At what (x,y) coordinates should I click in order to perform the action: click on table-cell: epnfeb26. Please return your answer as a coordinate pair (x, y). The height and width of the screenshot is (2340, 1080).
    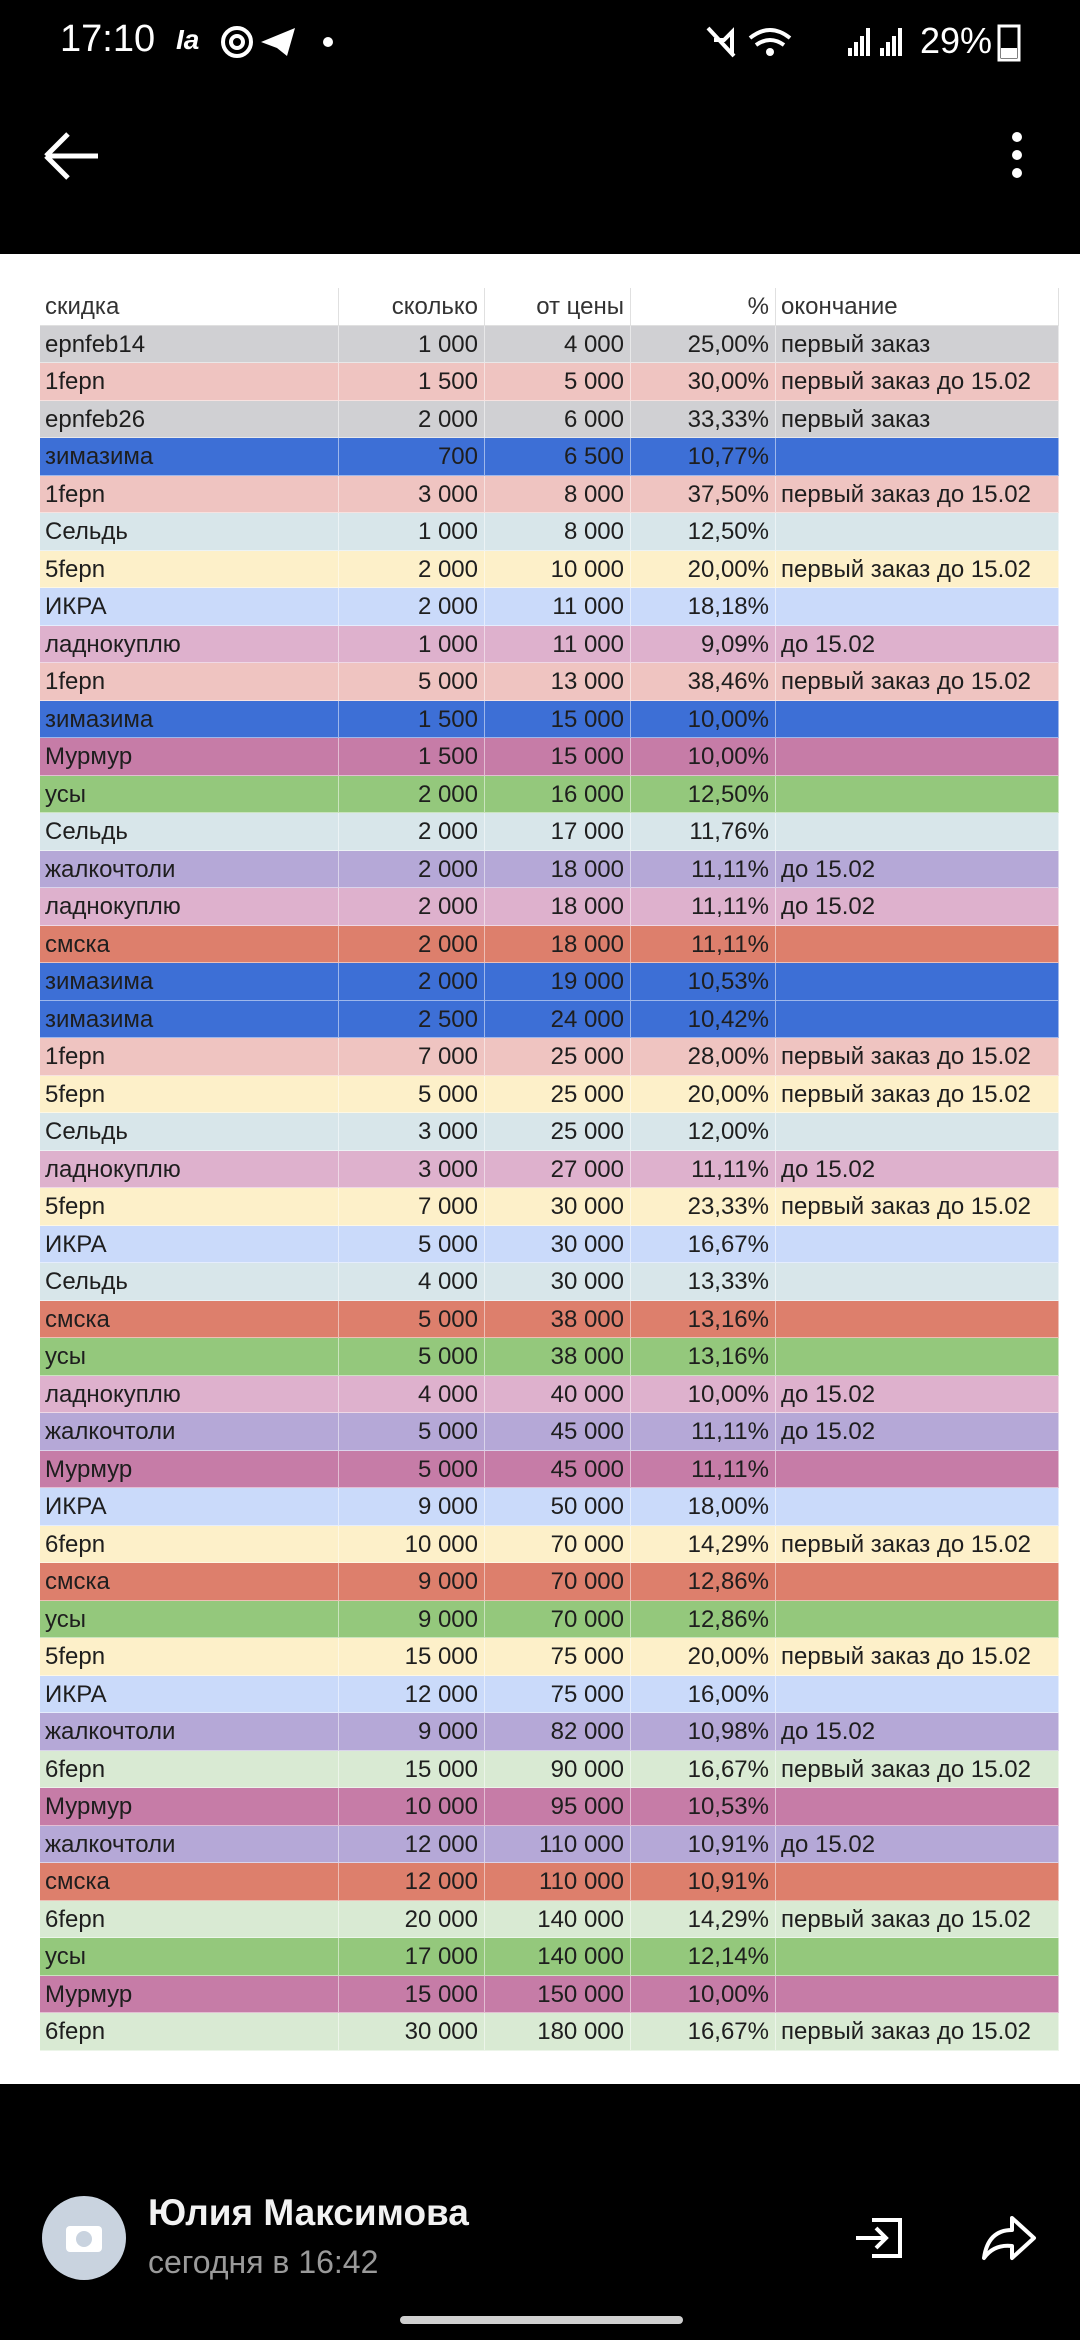
    Looking at the image, I should click on (189, 419).